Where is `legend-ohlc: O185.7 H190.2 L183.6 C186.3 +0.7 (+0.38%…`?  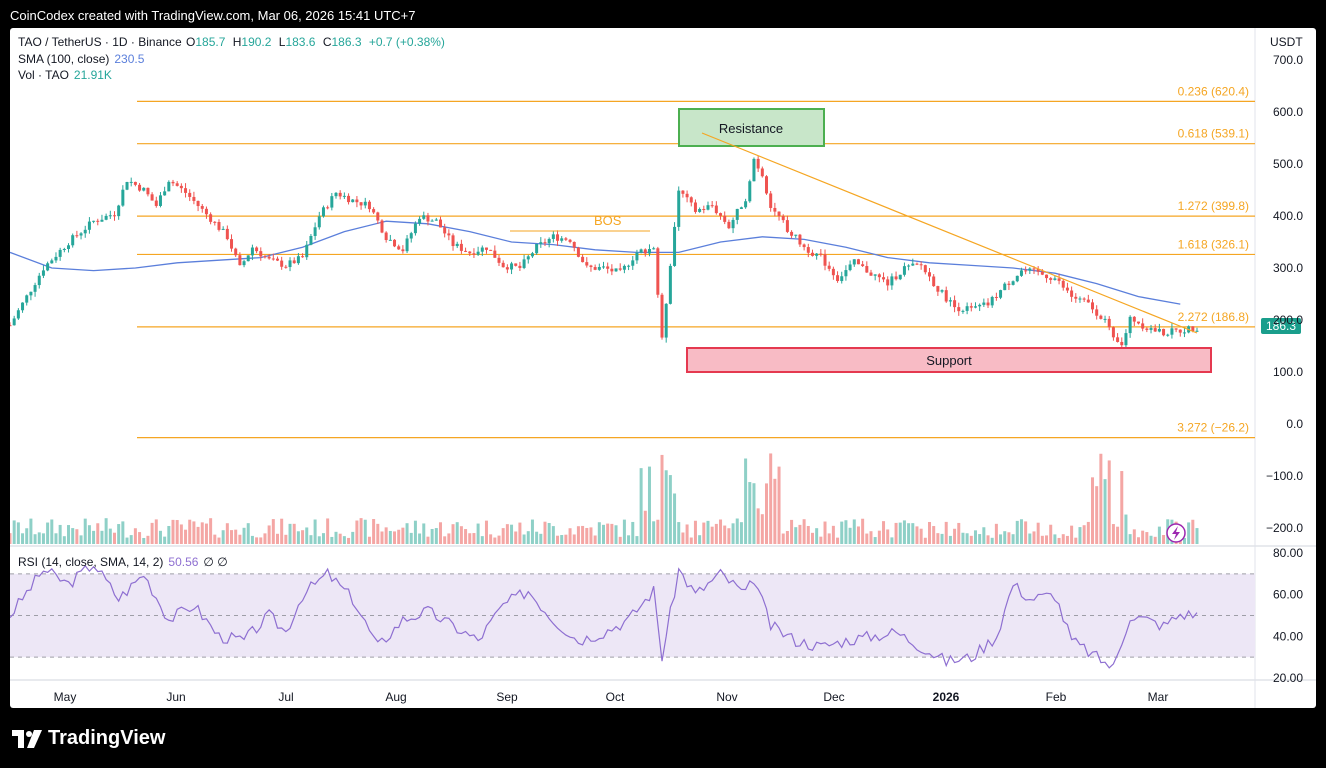 legend-ohlc: O185.7 H190.2 L183.6 C186.3 +0.7 (+0.38%… is located at coordinates (315, 42).